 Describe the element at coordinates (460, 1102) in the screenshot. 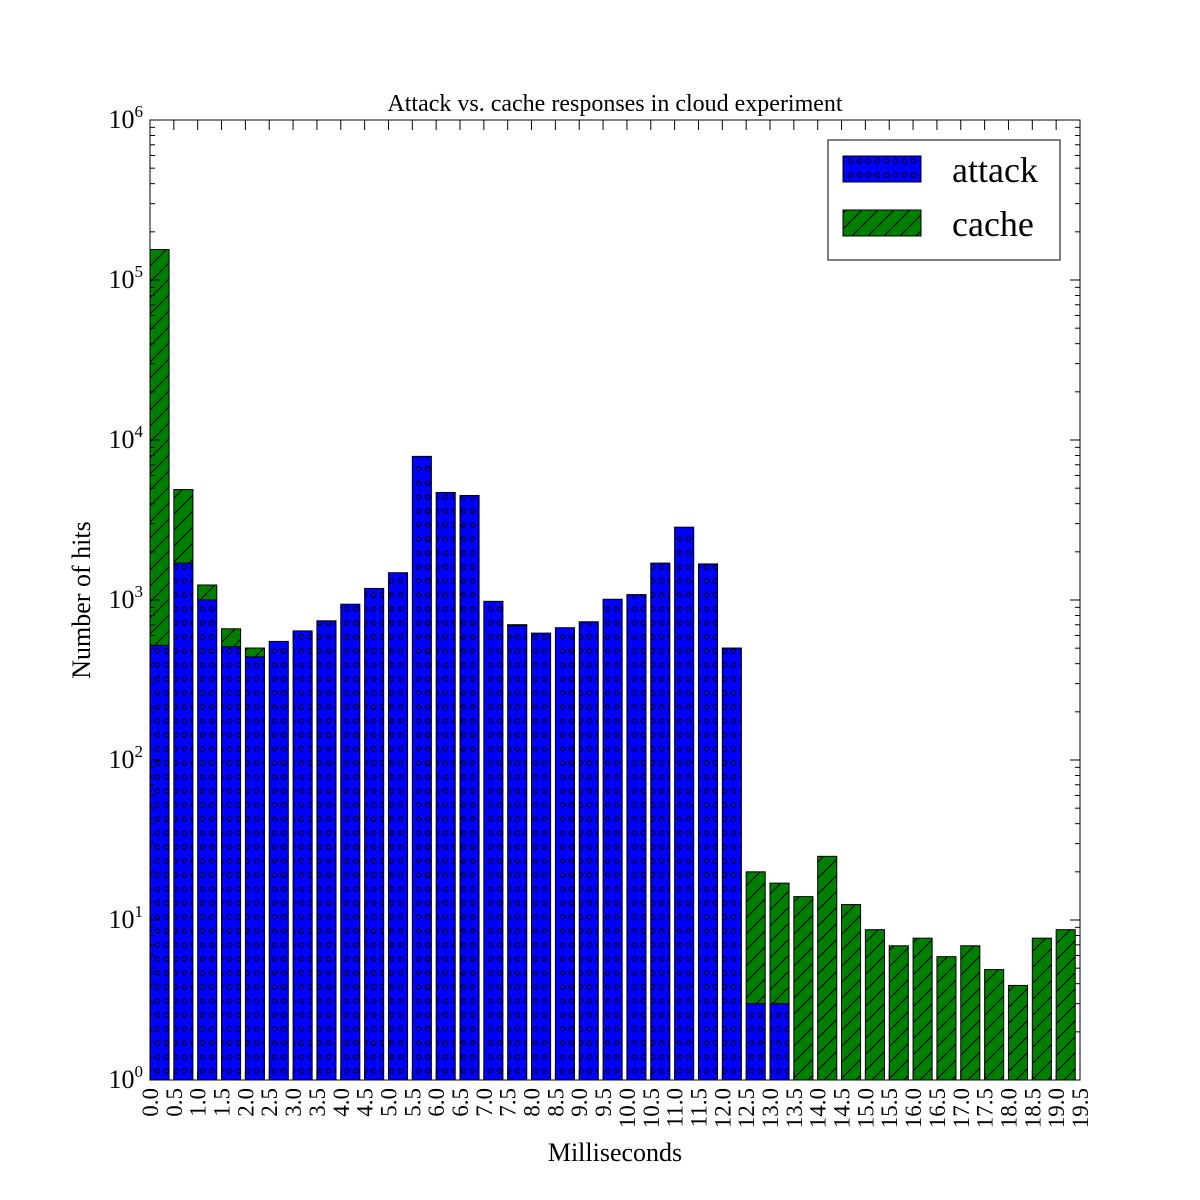

I see `x-tick-label: 6.5` at that location.